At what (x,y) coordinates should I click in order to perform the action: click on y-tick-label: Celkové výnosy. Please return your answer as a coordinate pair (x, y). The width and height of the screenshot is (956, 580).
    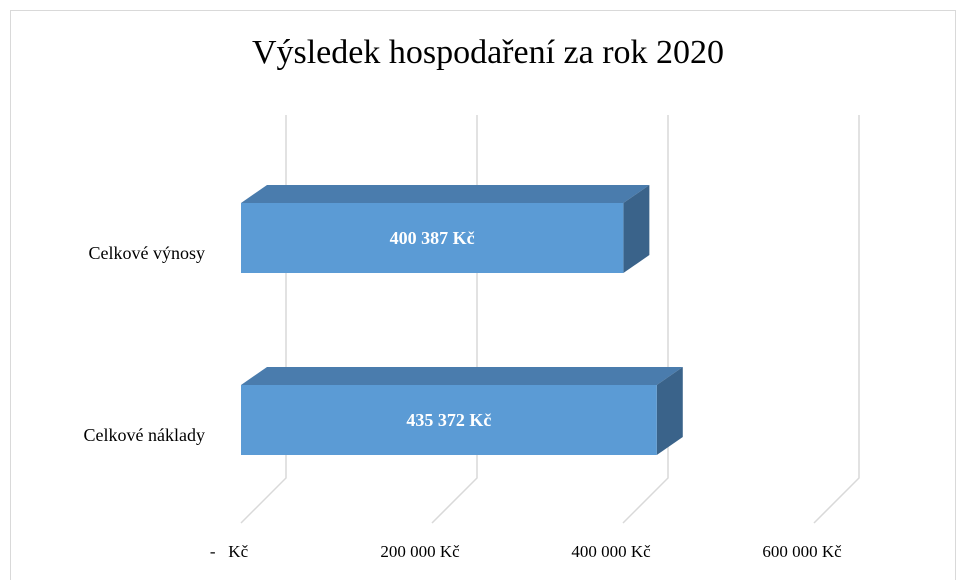
    Looking at the image, I should click on (147, 253).